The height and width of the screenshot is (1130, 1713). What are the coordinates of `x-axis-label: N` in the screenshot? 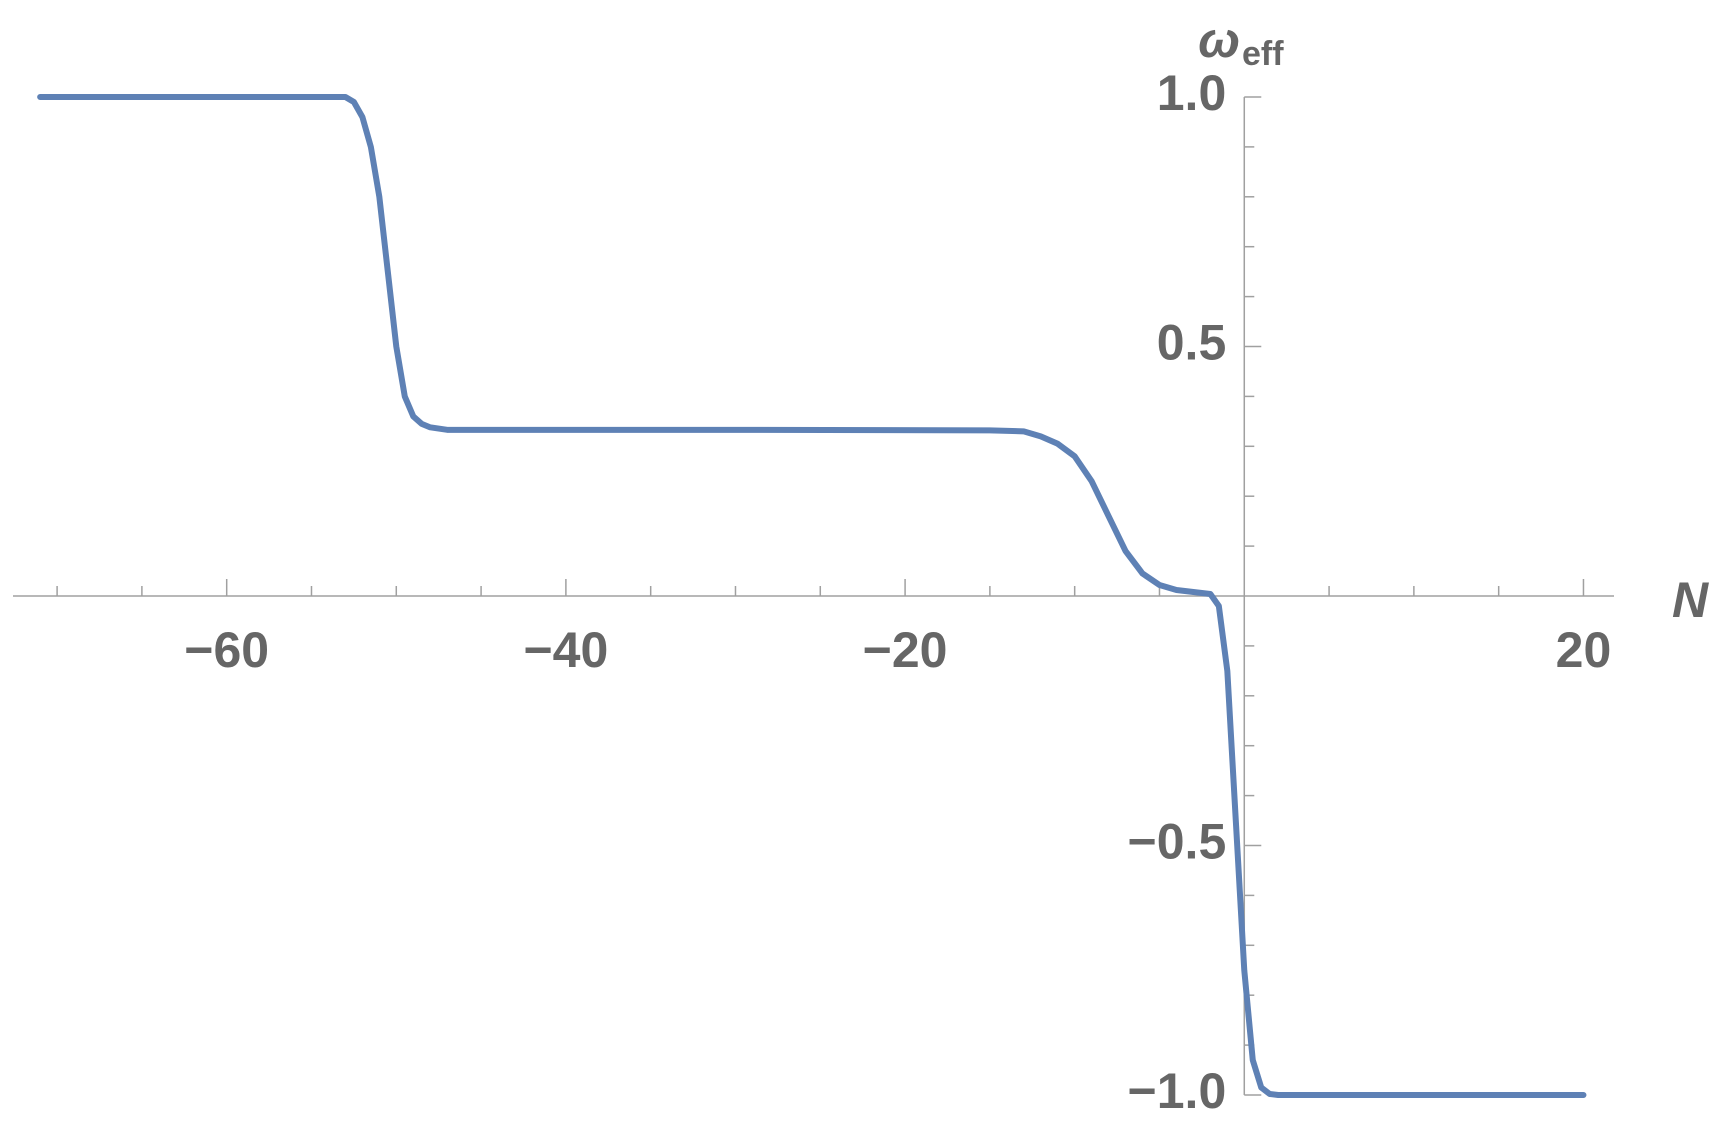 It's located at (1690, 600).